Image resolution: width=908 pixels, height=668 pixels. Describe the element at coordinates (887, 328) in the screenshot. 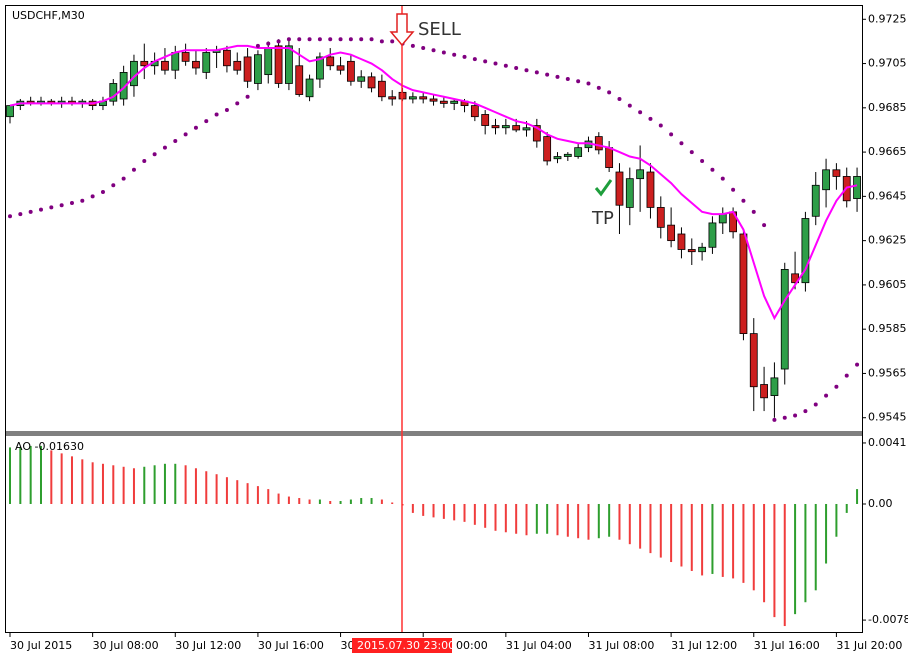

I see `y-tick-label: 0.9585` at that location.